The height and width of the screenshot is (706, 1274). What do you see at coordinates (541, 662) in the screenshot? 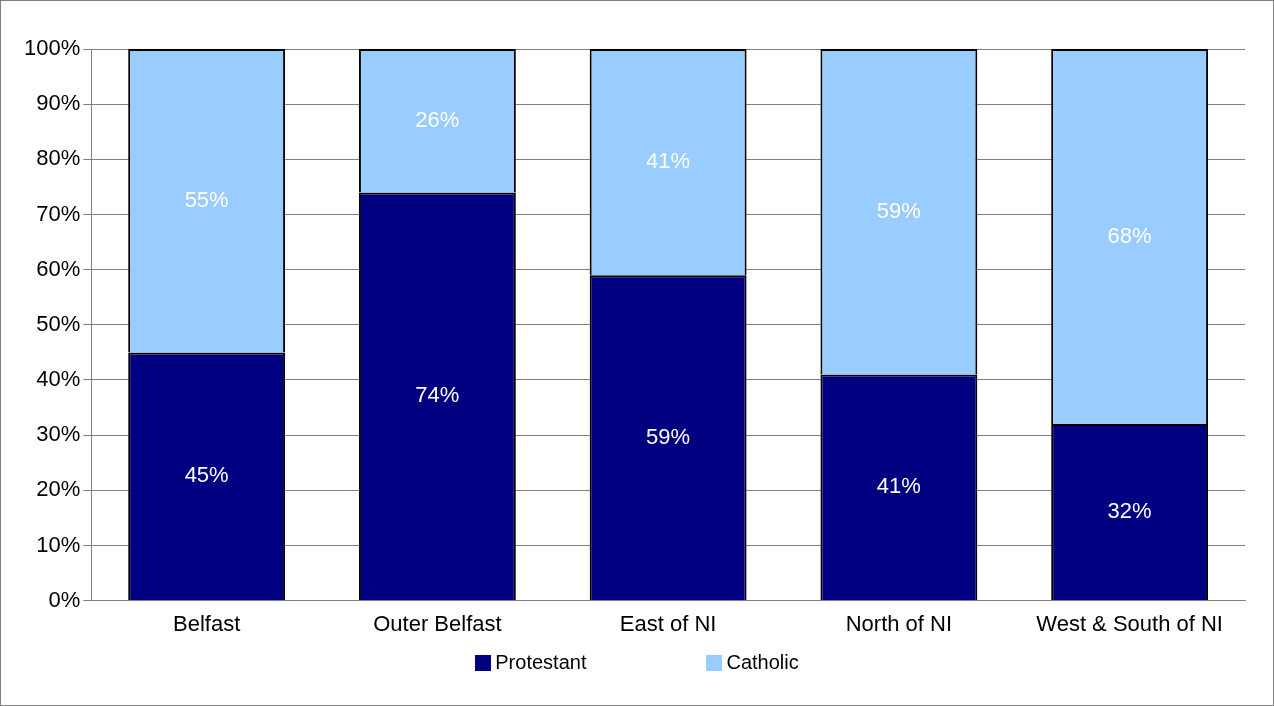
I see `legend-label: Protestant` at bounding box center [541, 662].